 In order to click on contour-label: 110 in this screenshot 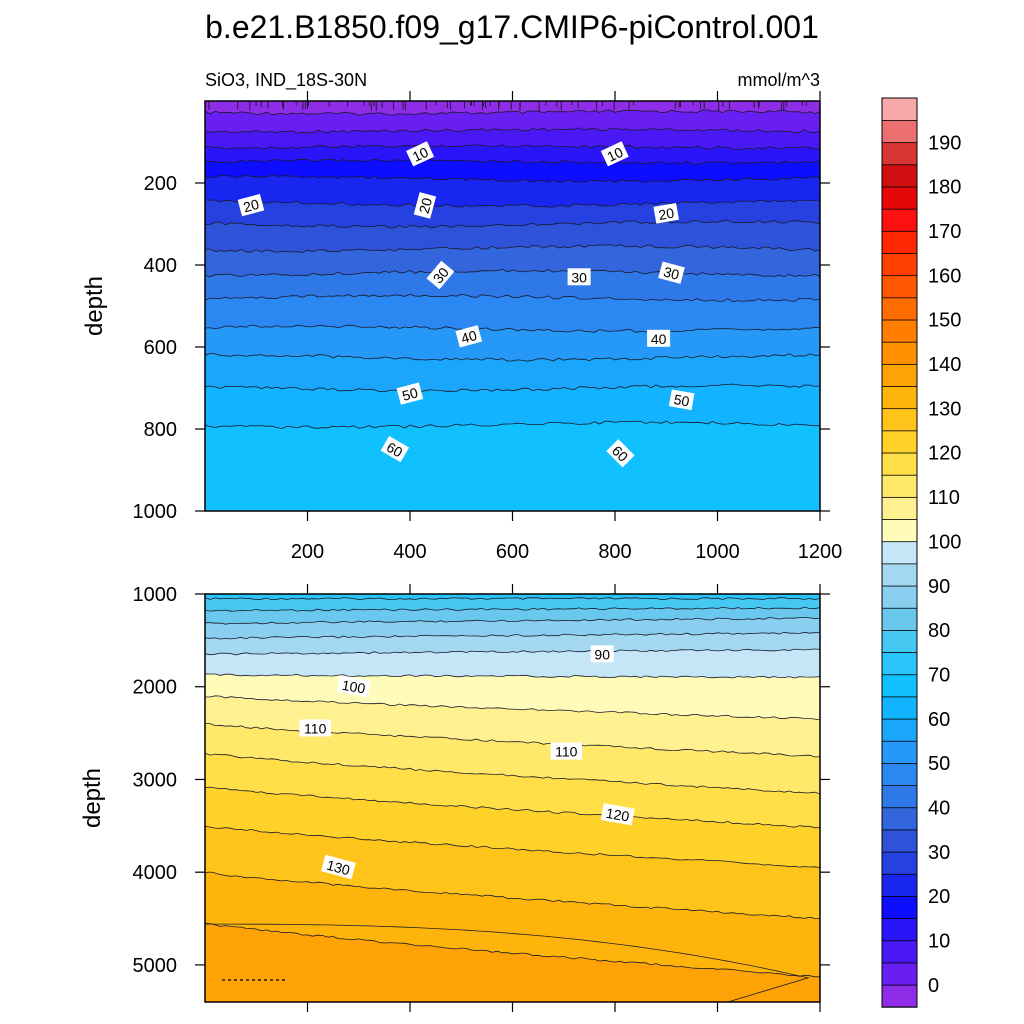, I will do `click(566, 751)`.